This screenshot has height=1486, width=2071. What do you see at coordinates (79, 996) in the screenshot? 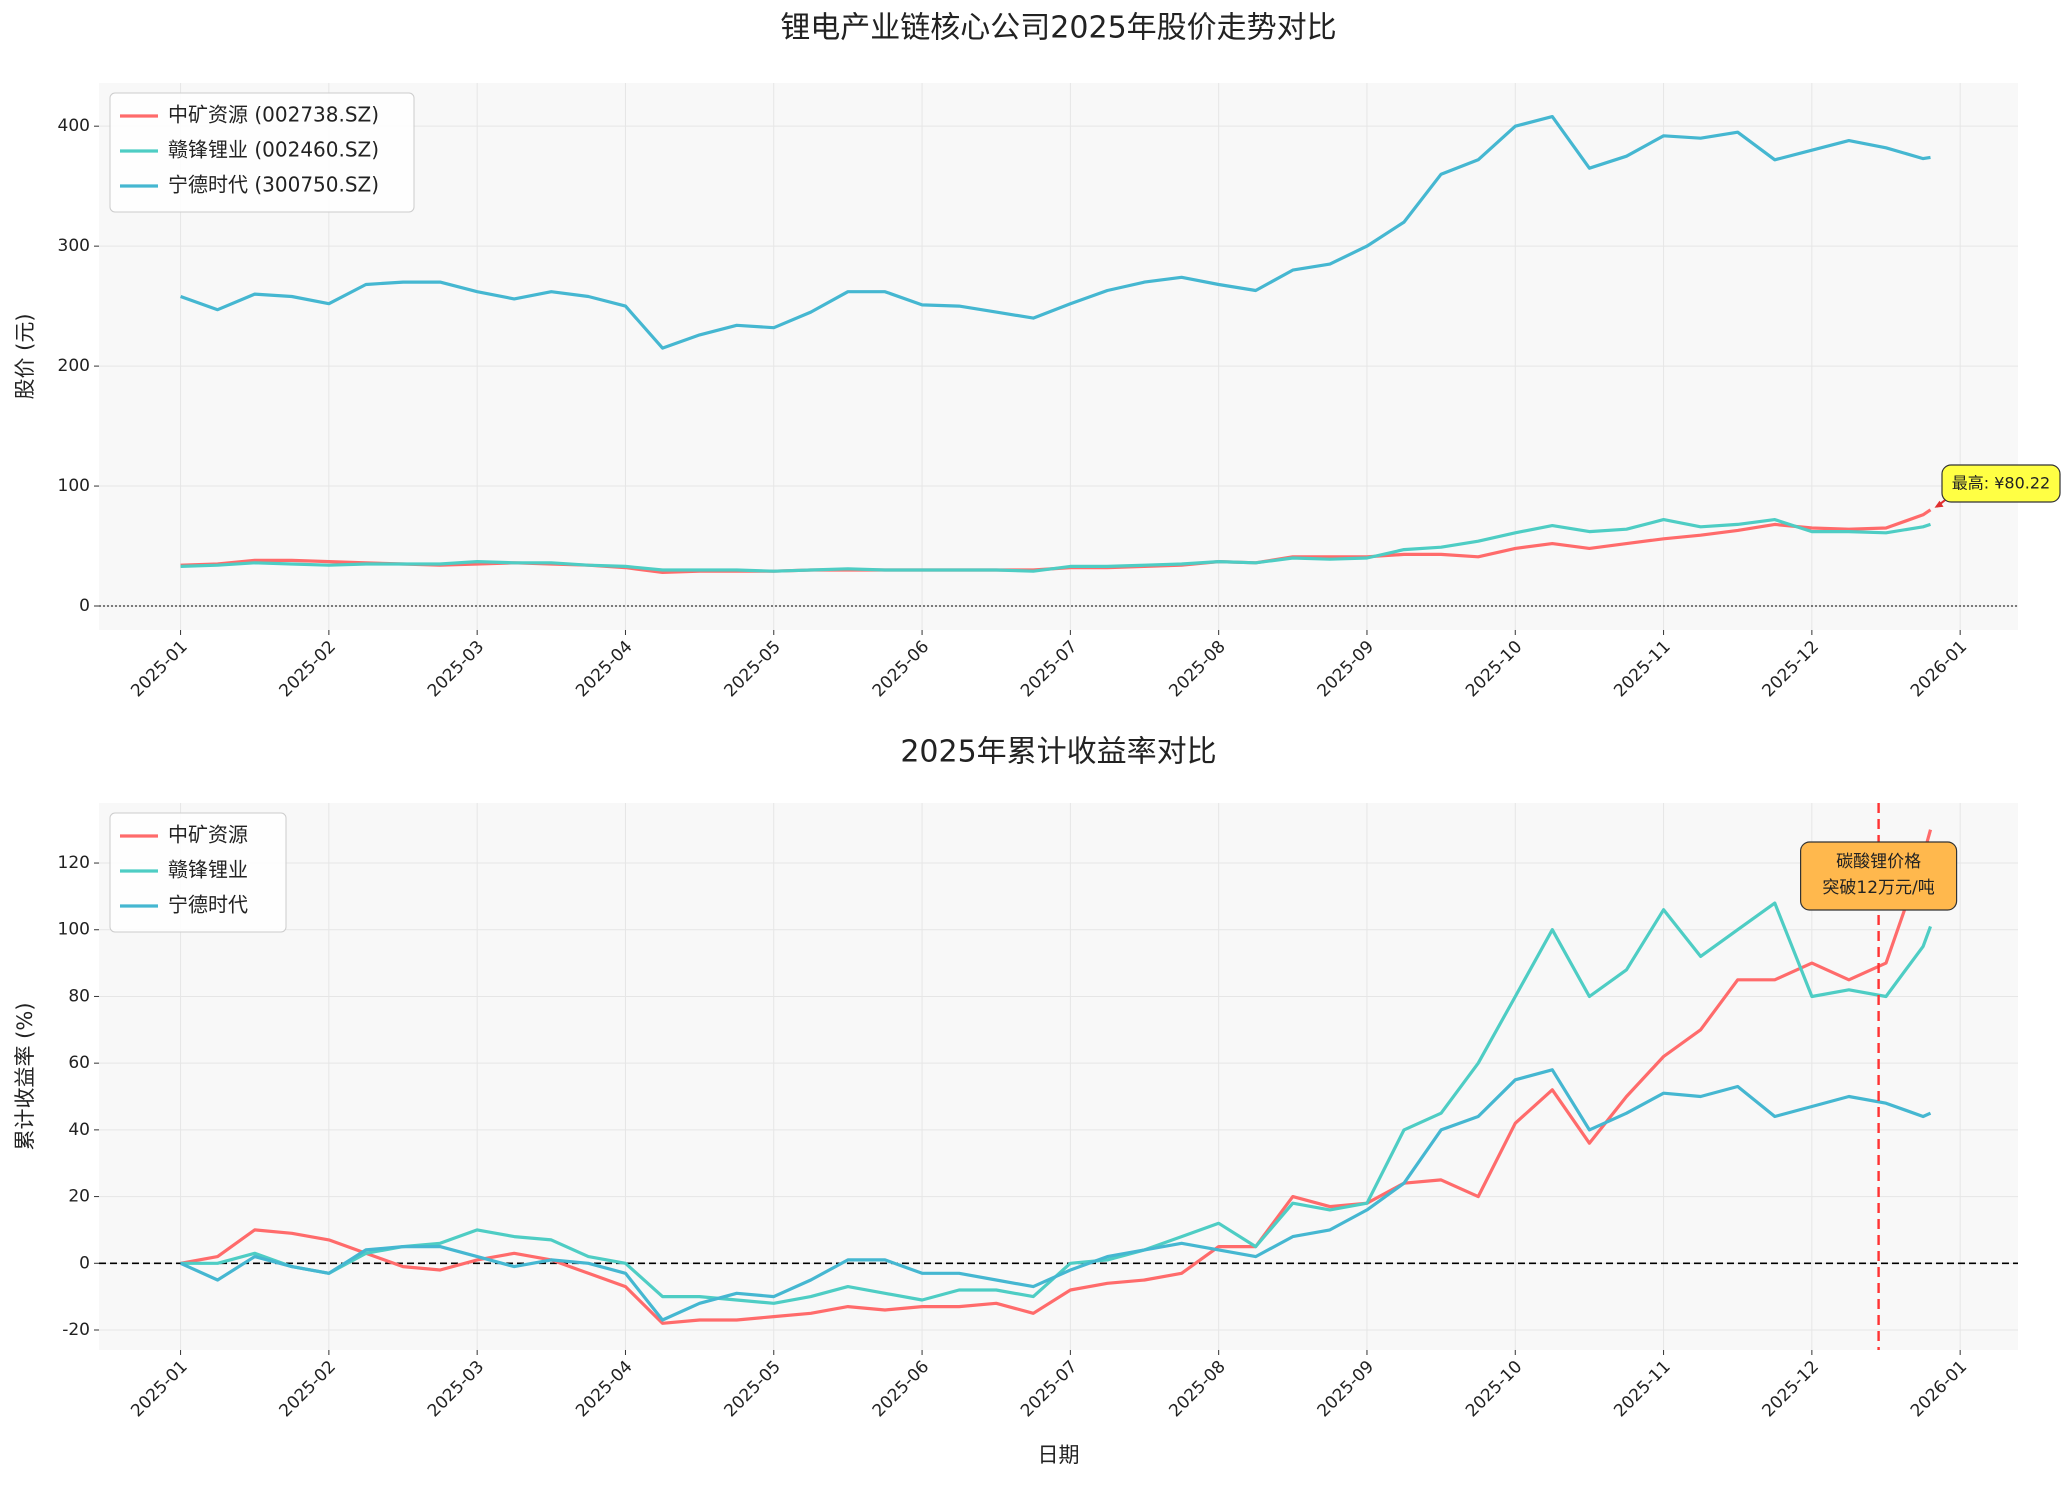
I see `y-tick-label: 80` at bounding box center [79, 996].